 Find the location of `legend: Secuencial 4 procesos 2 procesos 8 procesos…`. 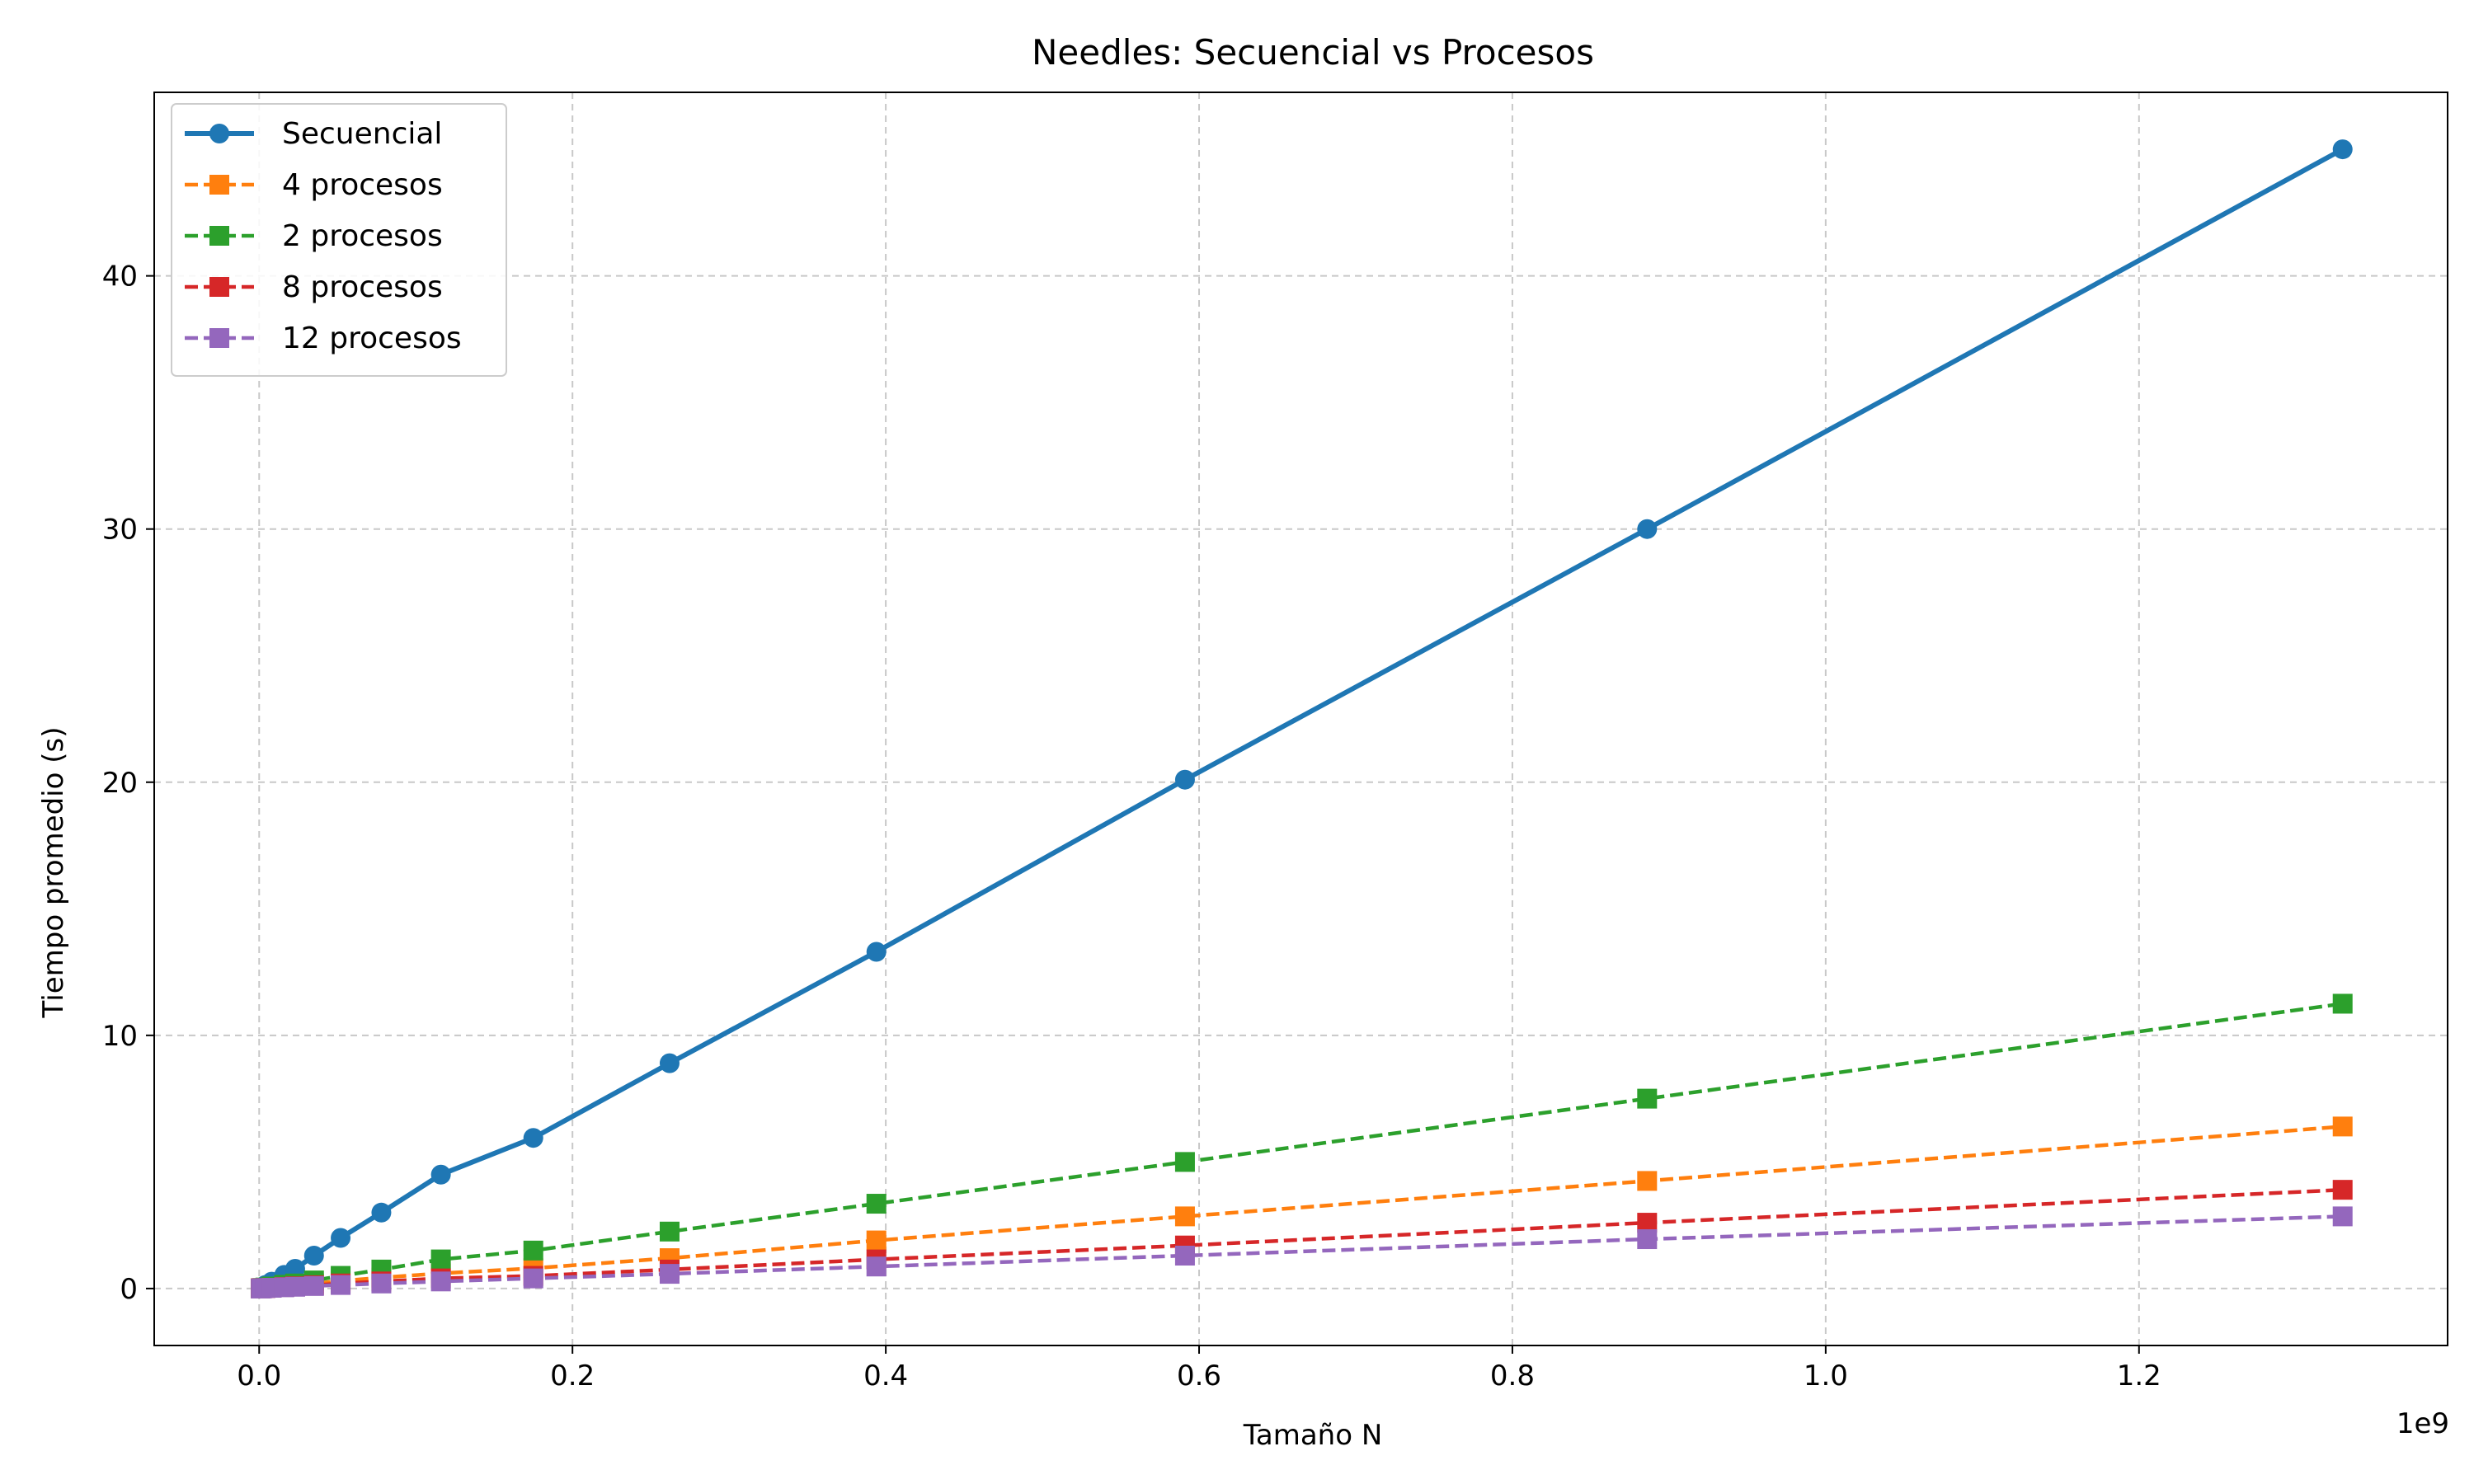

legend: Secuencial 4 procesos 2 procesos 8 procesos… is located at coordinates (339, 240).